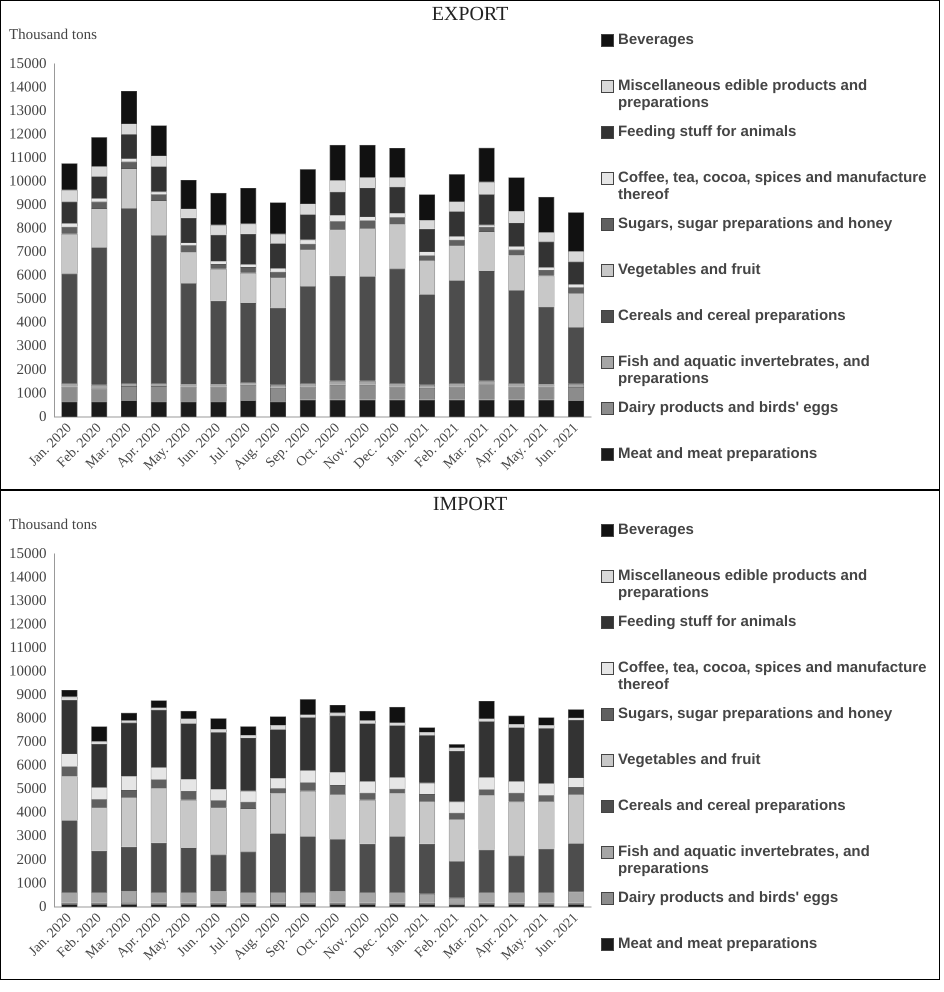  I want to click on chart-title: EXPORT, so click(470, 14).